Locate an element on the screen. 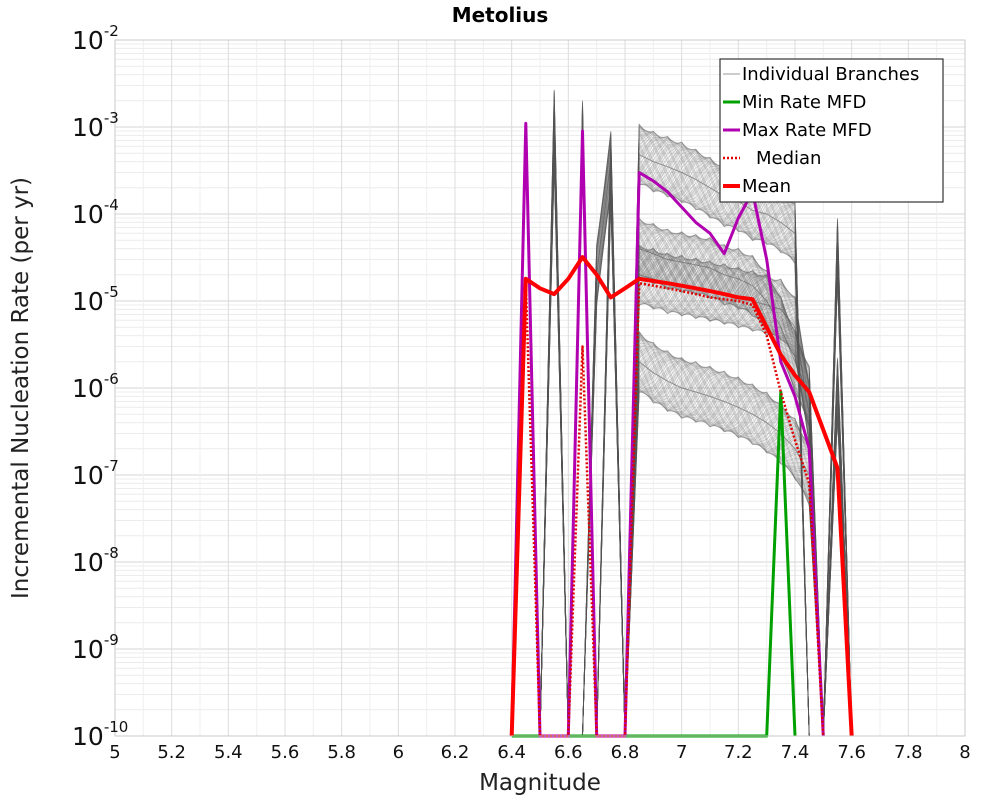 This screenshot has width=1000, height=800. x-tick-label: 5.2 is located at coordinates (171, 752).